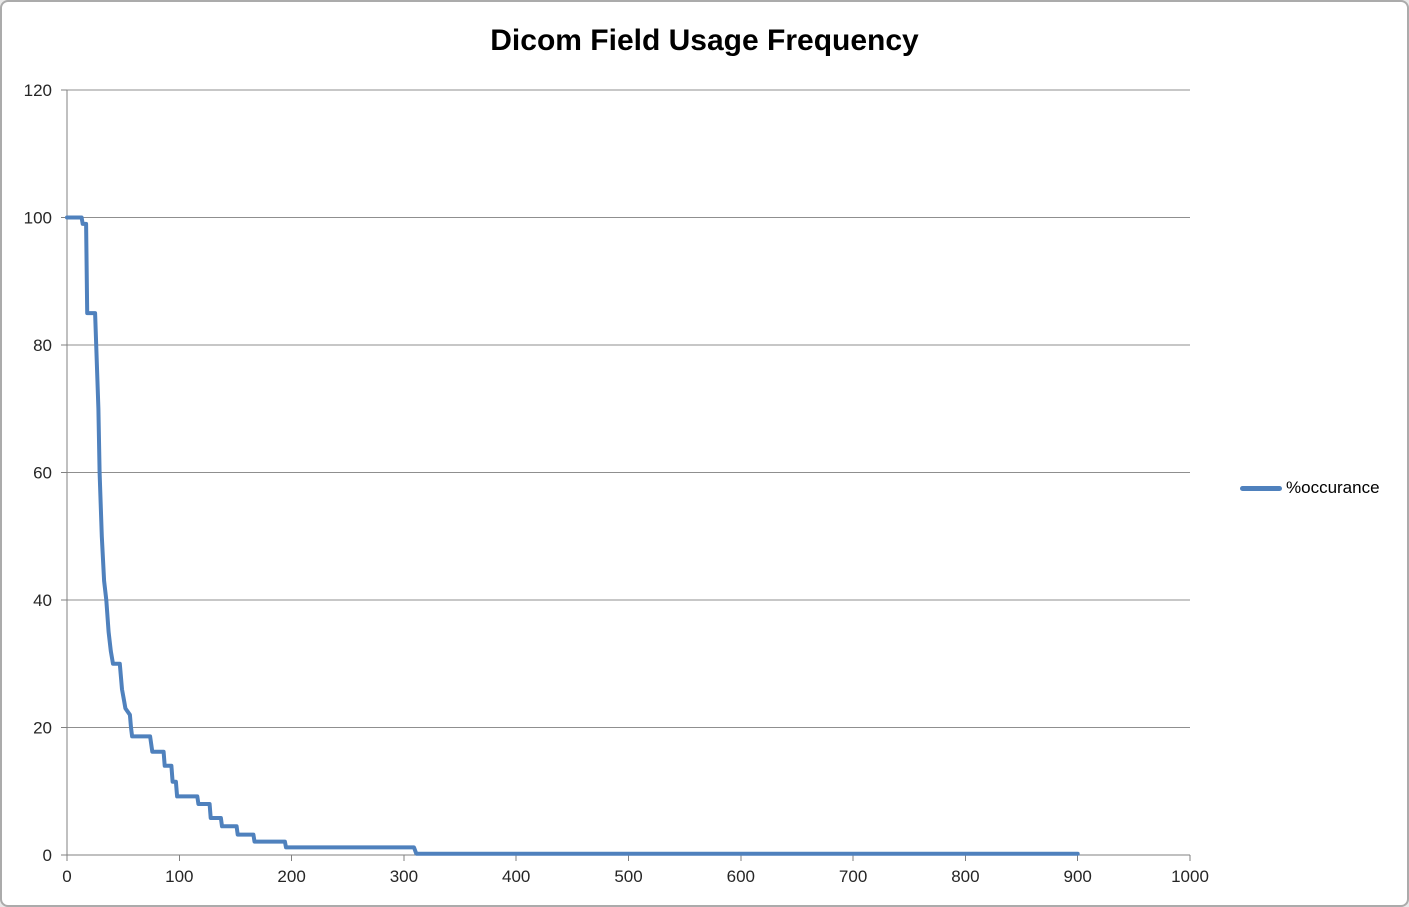 This screenshot has width=1409, height=907. Describe the element at coordinates (1078, 876) in the screenshot. I see `x-tick-label: 900` at that location.